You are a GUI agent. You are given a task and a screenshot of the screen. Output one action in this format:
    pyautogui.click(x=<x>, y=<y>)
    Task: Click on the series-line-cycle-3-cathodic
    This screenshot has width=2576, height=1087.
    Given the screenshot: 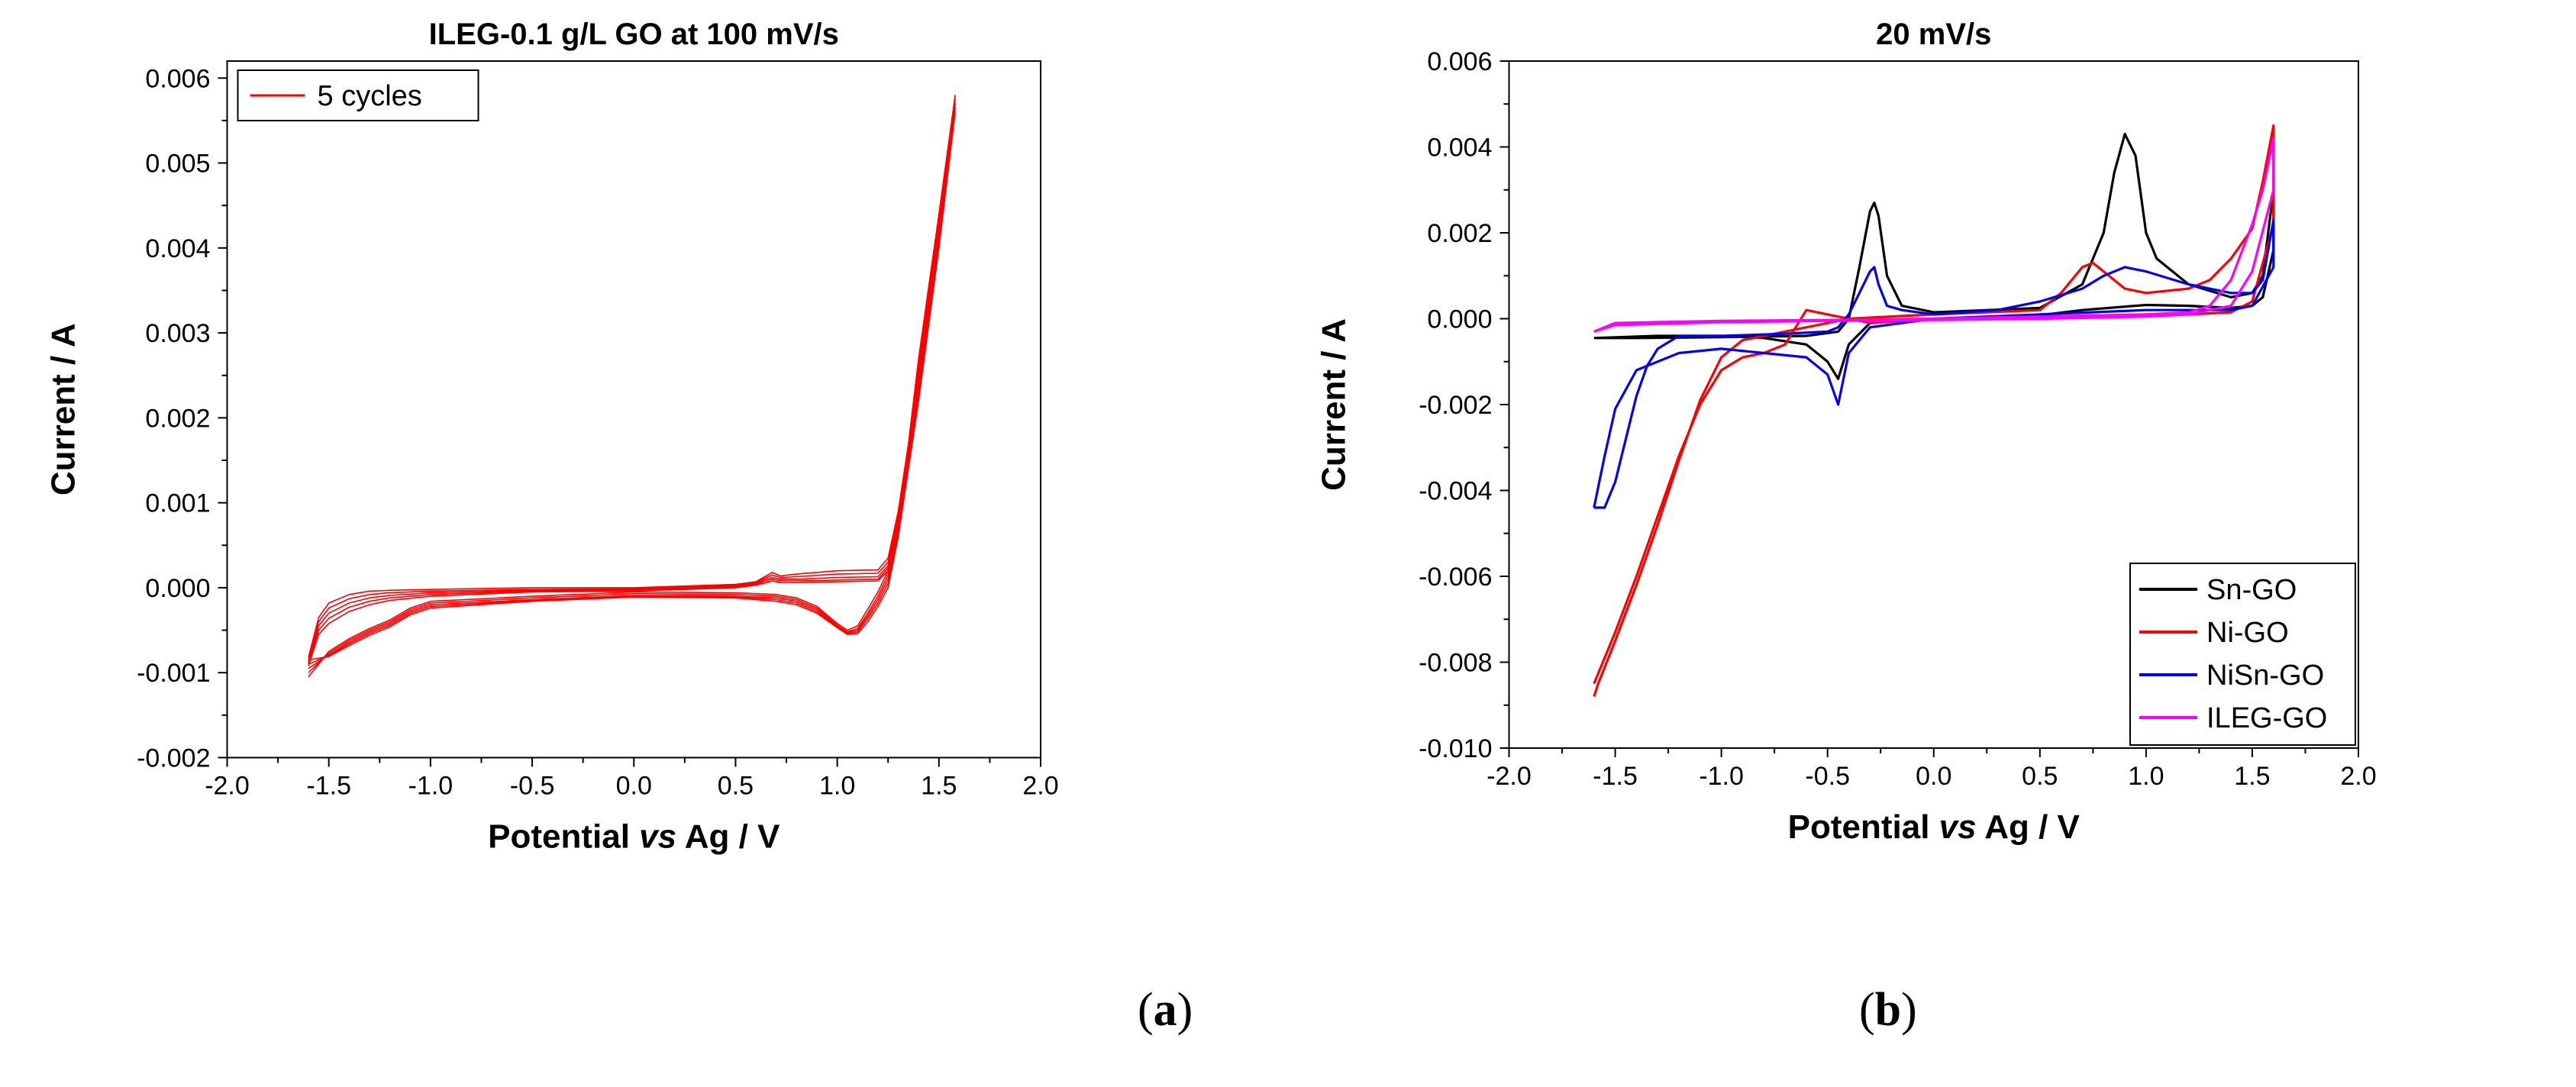 What is the action you would take?
    pyautogui.click(x=632, y=386)
    